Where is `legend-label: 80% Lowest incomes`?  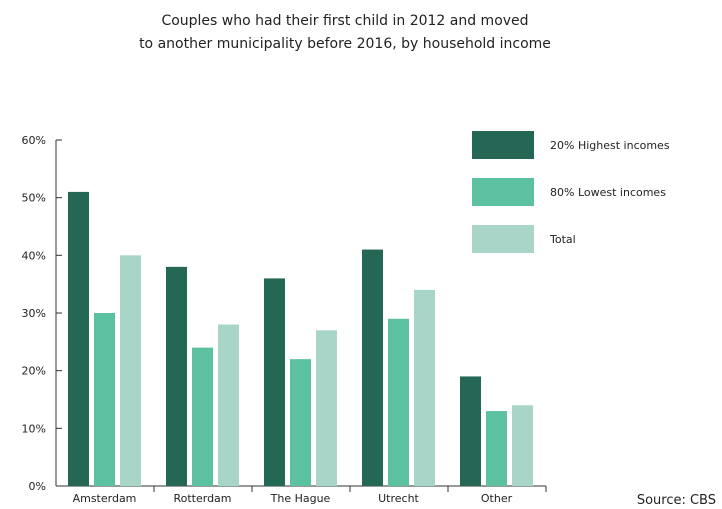
legend-label: 80% Lowest incomes is located at coordinates (608, 192).